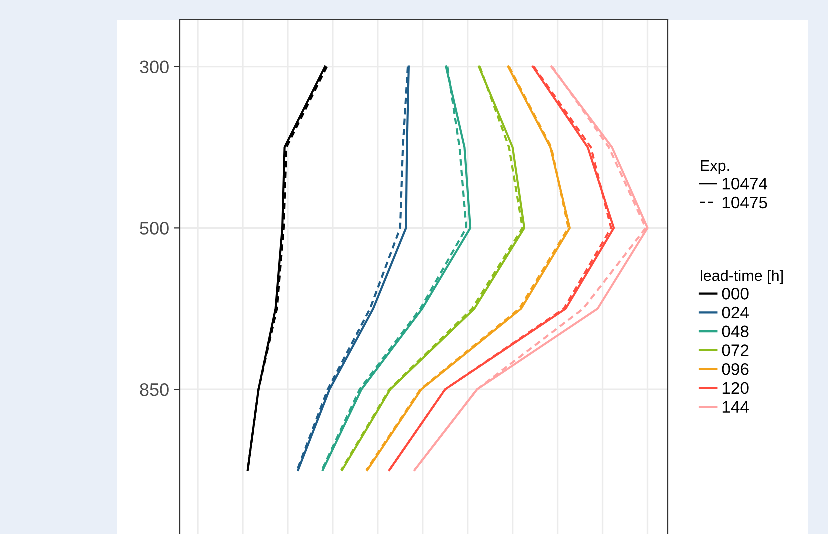 The height and width of the screenshot is (534, 828). What do you see at coordinates (745, 184) in the screenshot?
I see `text: 10474` at bounding box center [745, 184].